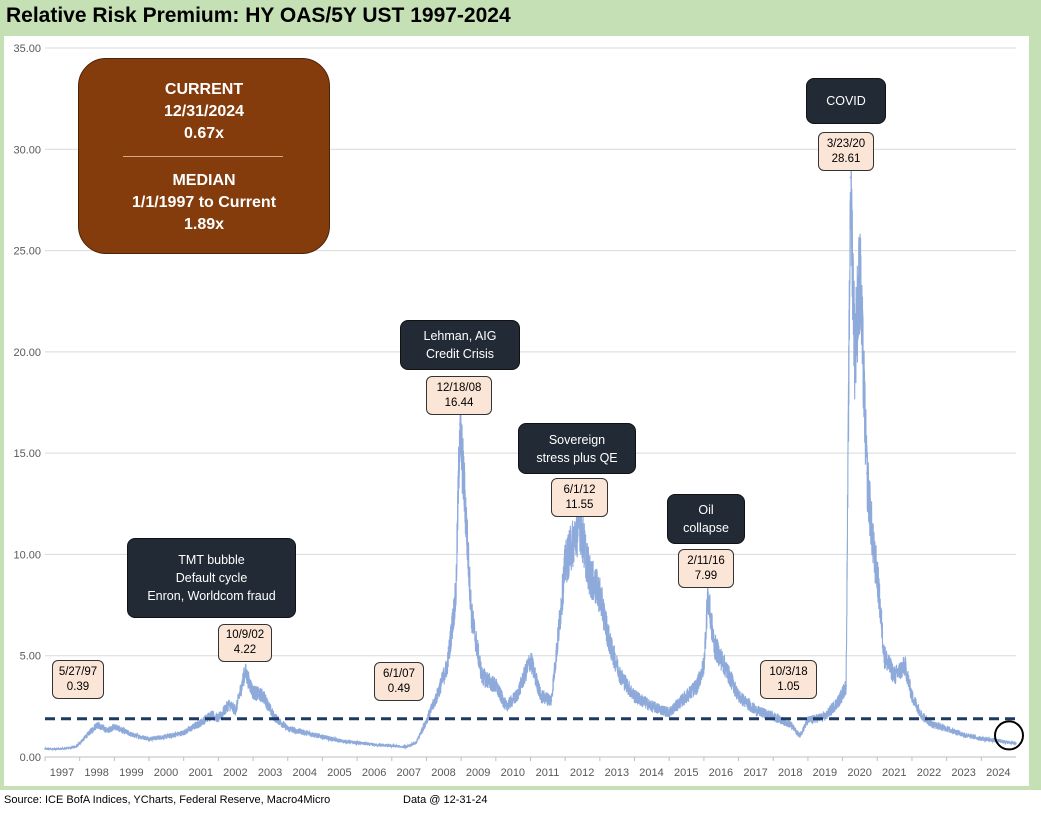 The width and height of the screenshot is (1041, 816). What do you see at coordinates (211, 560) in the screenshot?
I see `callout-line: TMT bubble` at bounding box center [211, 560].